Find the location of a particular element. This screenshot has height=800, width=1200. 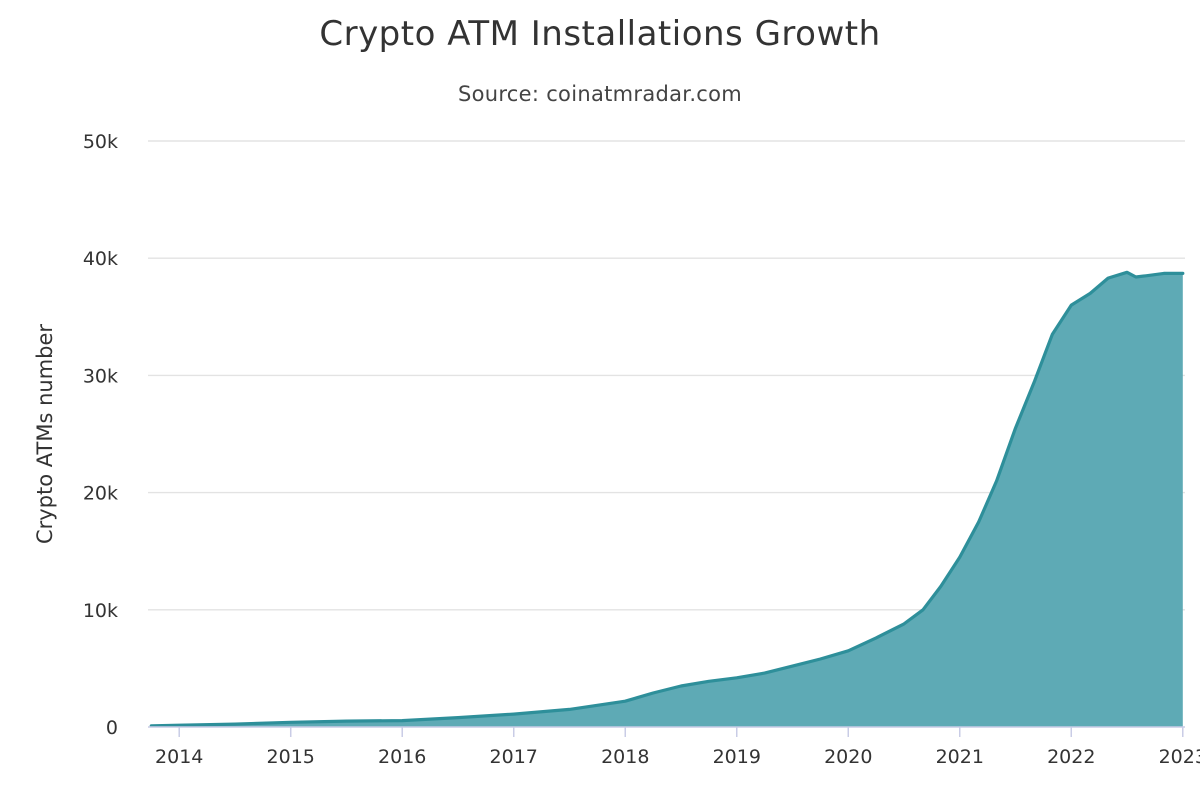

y-tick-label: 10k is located at coordinates (100, 611).